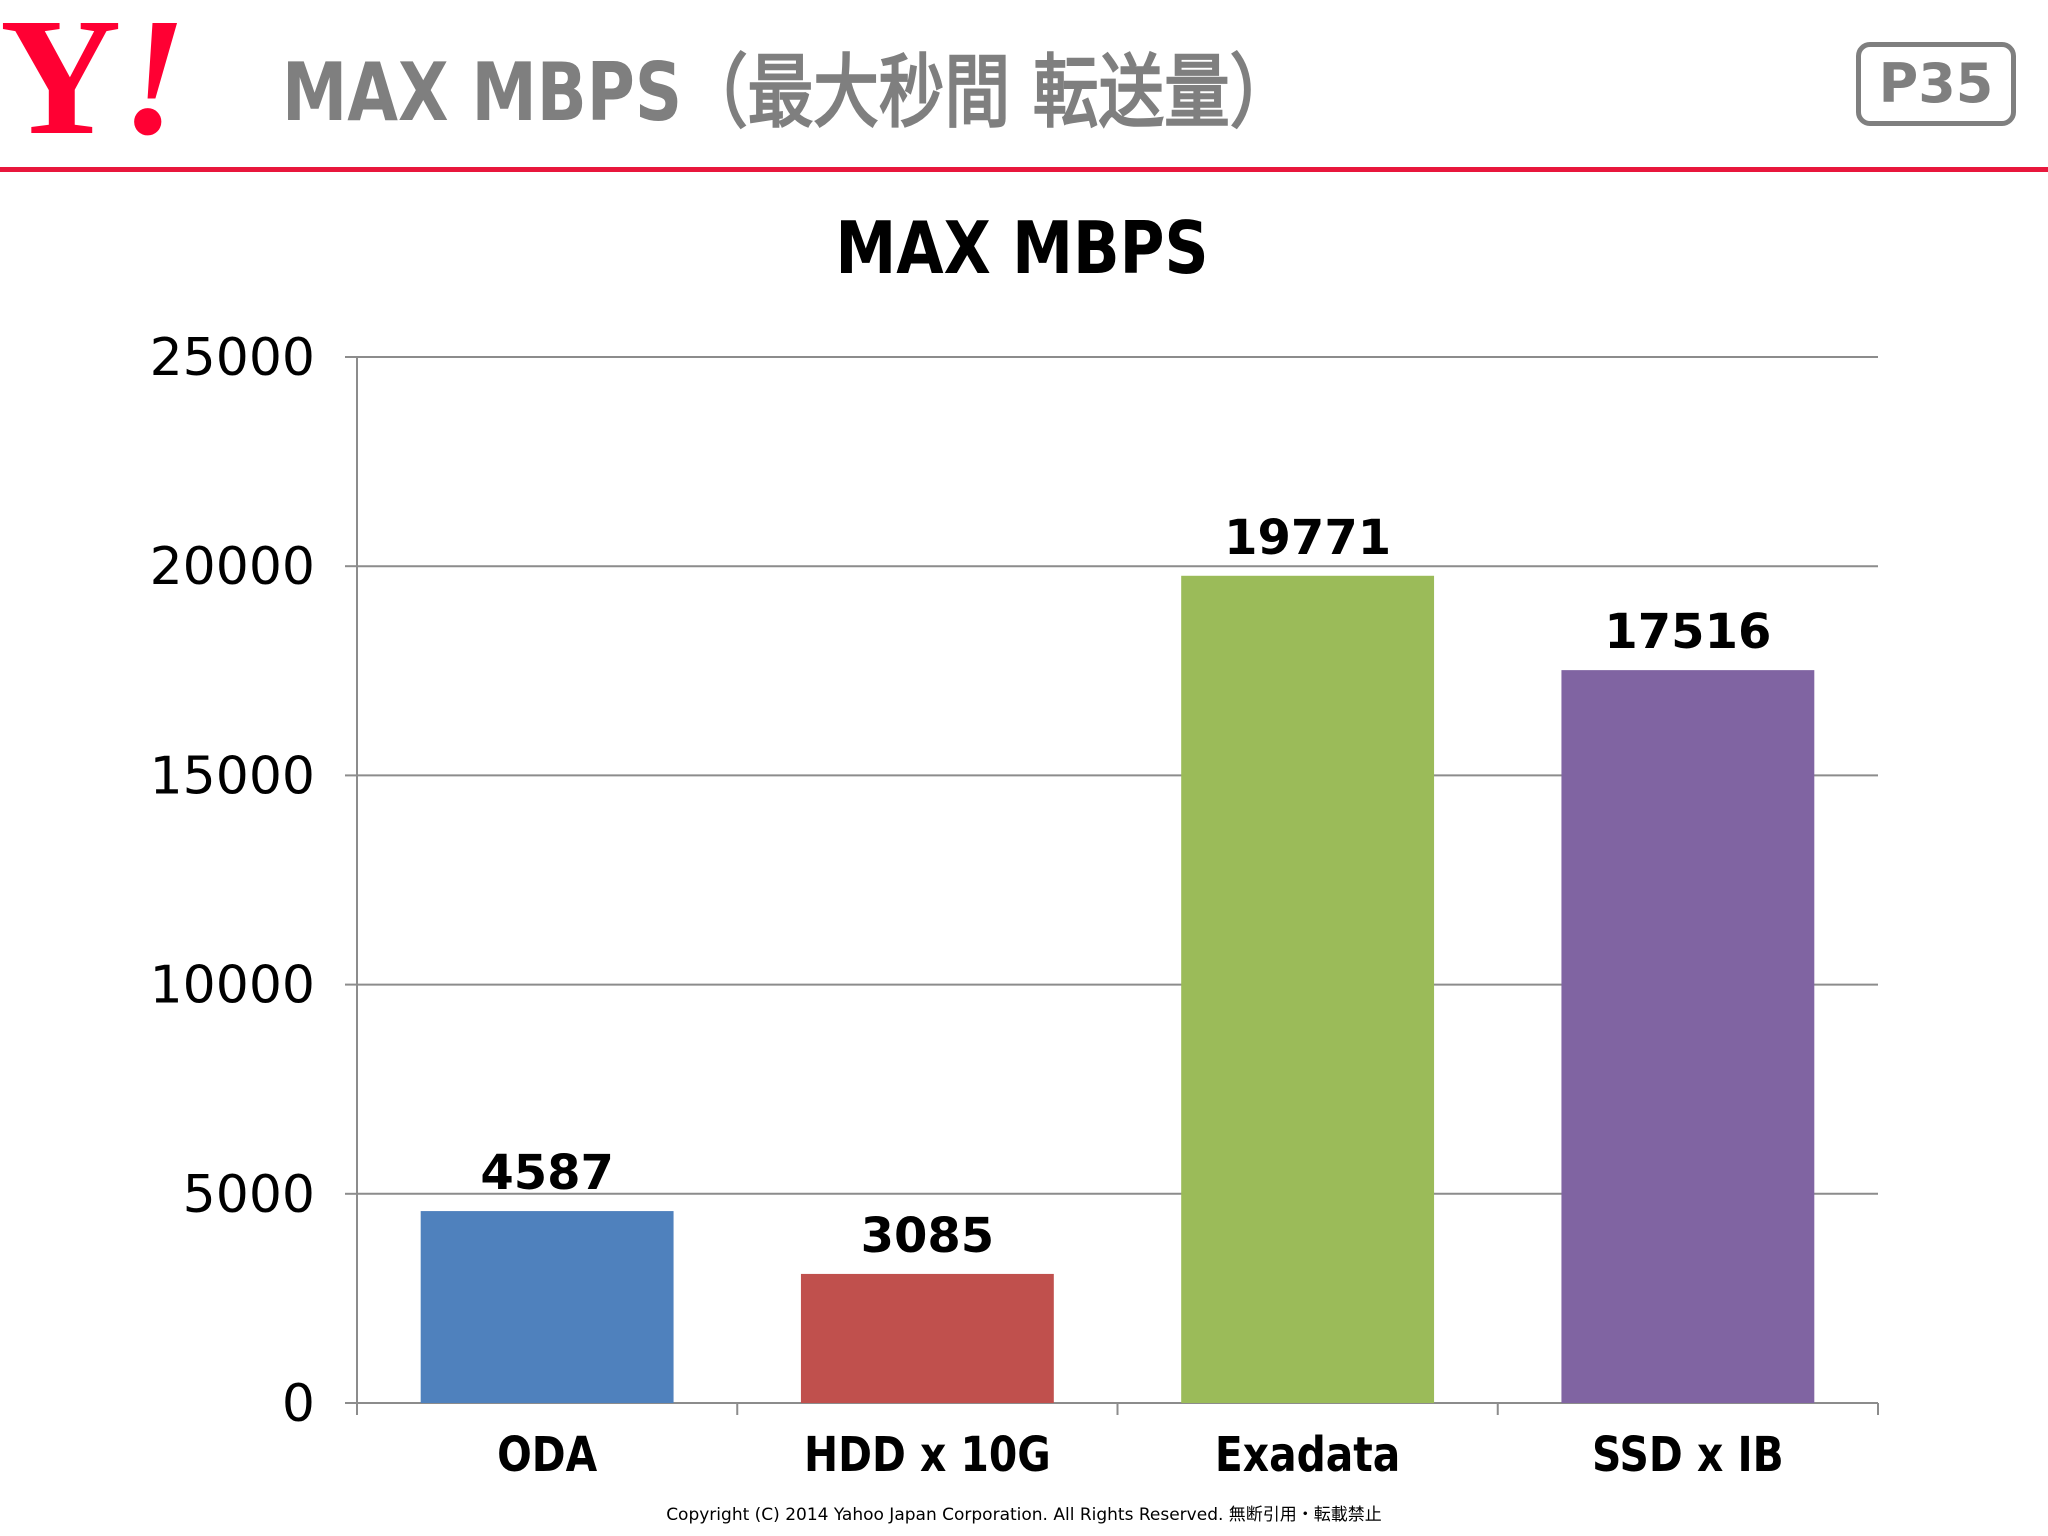  Describe the element at coordinates (1024, 169) in the screenshot. I see `header-divider` at that location.